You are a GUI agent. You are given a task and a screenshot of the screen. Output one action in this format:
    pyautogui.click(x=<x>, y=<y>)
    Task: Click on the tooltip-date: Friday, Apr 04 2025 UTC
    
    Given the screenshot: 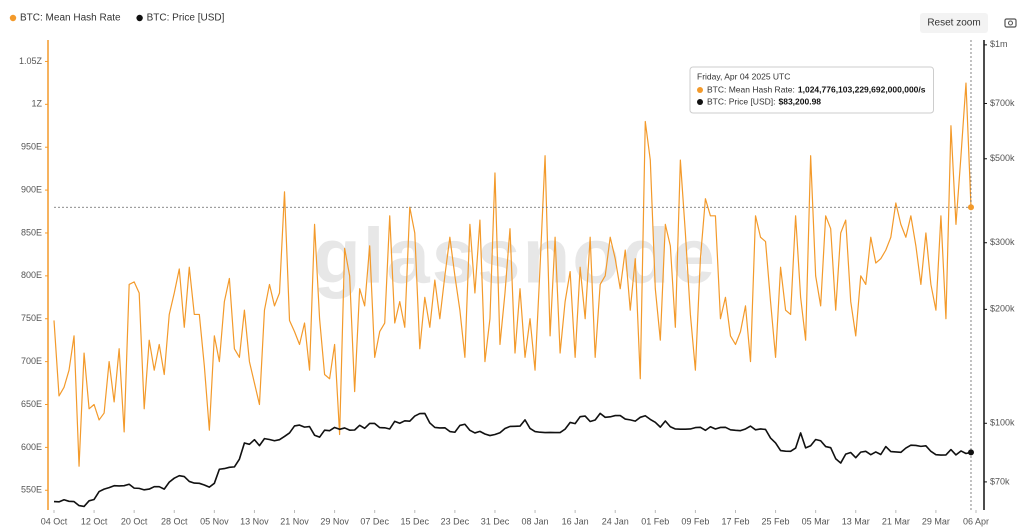 What is the action you would take?
    pyautogui.click(x=743, y=76)
    